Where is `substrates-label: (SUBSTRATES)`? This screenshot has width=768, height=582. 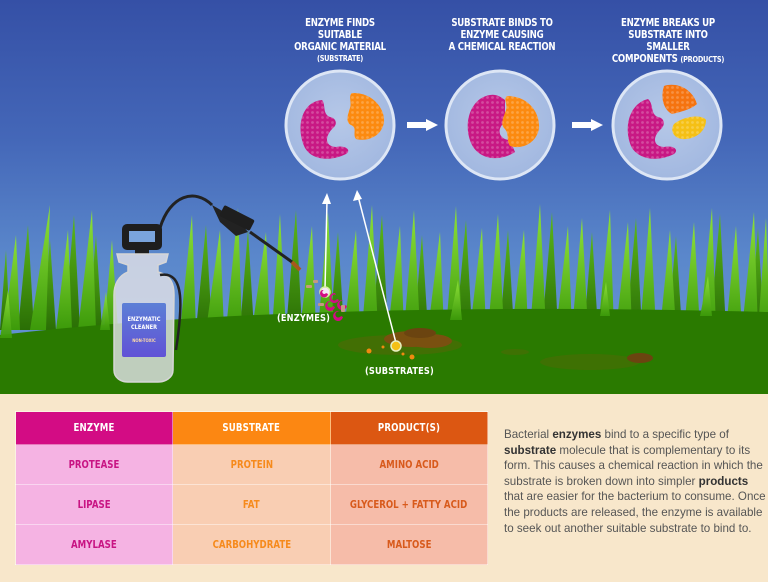 substrates-label: (SUBSTRATES) is located at coordinates (399, 371).